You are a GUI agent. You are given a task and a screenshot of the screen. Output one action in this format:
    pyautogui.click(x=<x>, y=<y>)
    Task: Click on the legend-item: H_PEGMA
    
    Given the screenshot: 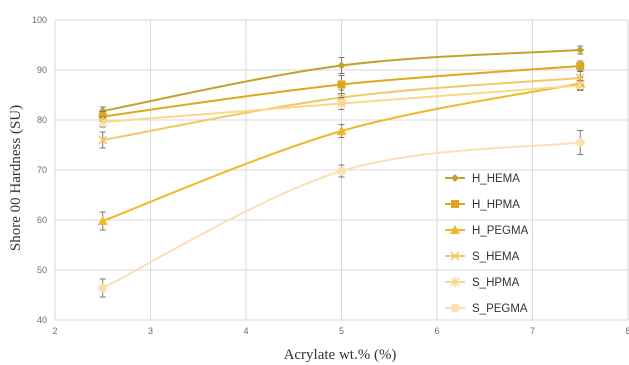 What is the action you would take?
    pyautogui.click(x=487, y=231)
    